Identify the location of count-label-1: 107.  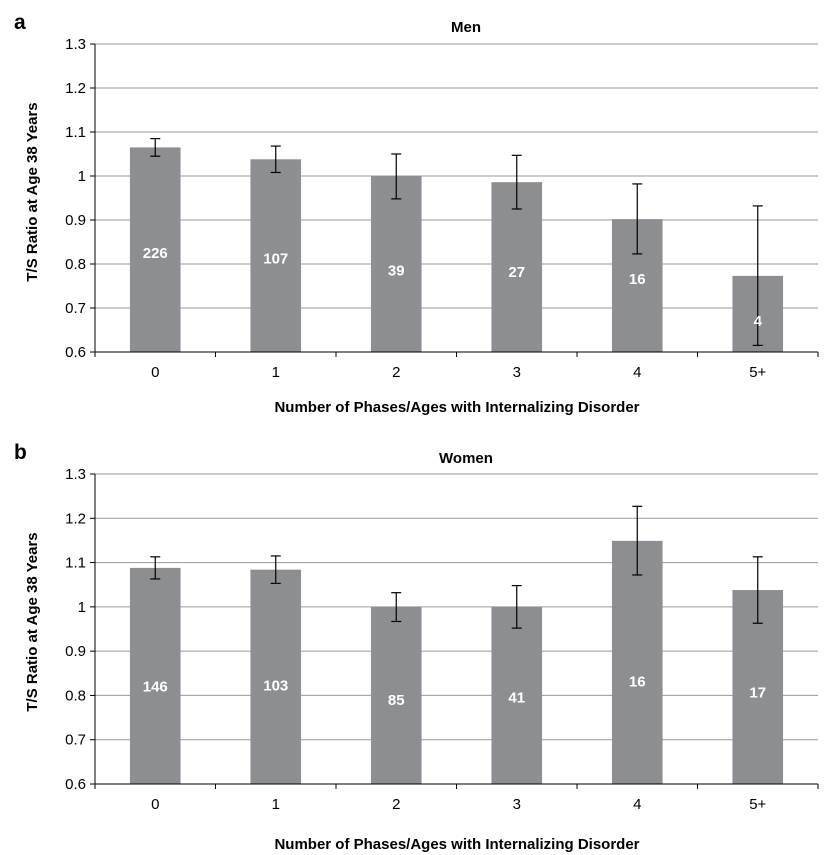
(275, 258).